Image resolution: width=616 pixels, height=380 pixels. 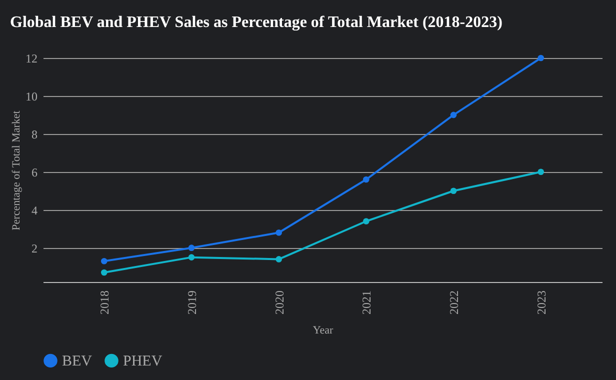 I want to click on y-tick-label: 4, so click(x=35, y=210).